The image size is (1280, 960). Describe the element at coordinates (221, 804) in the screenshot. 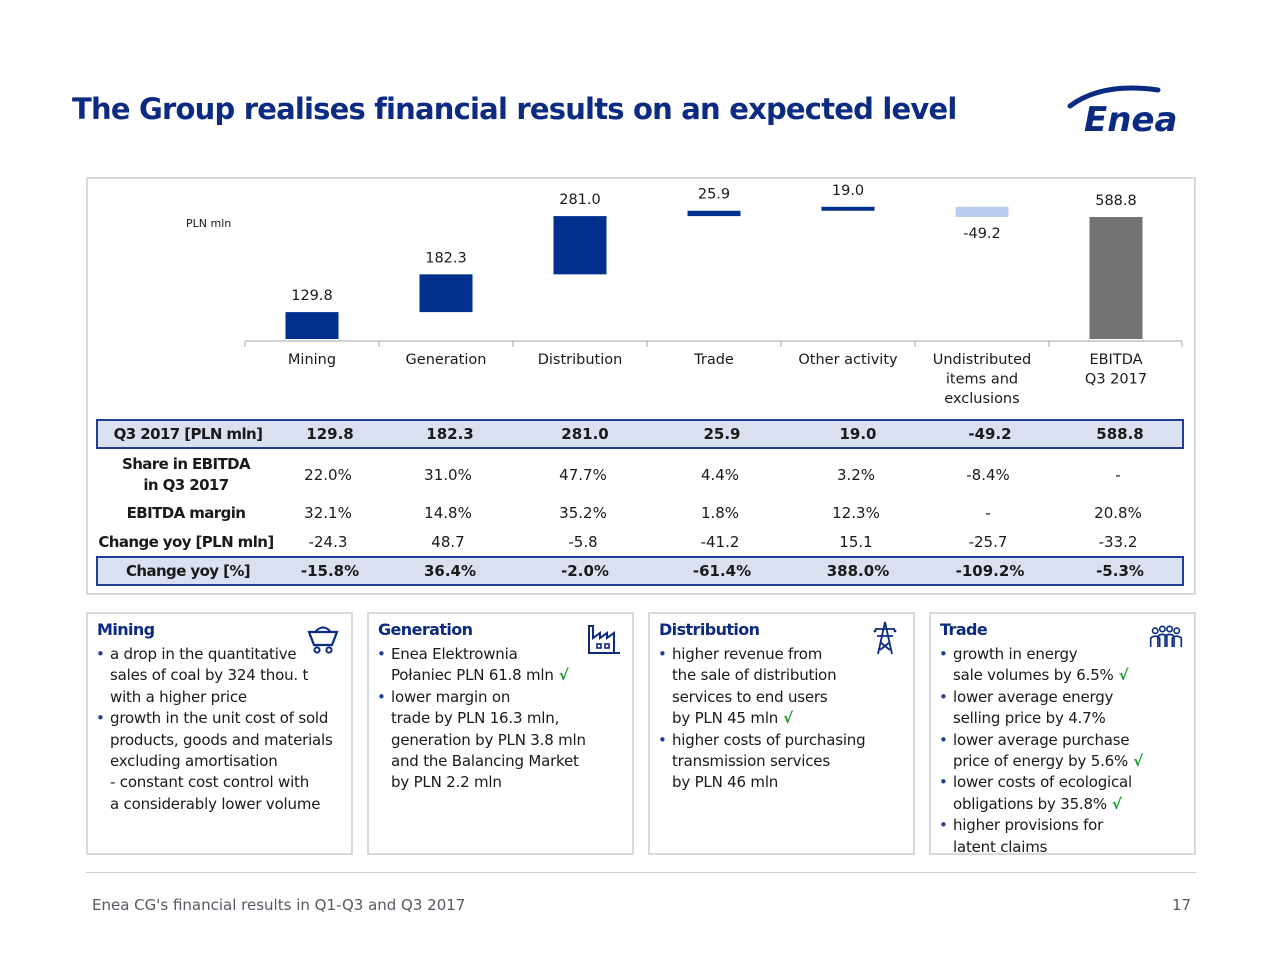

I see `panel-line: a considerably lower volume` at that location.